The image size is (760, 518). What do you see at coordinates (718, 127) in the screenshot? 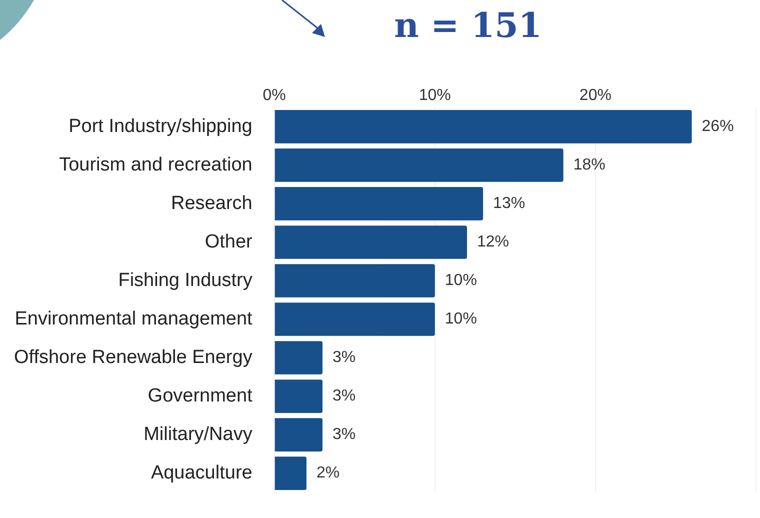
I see `data-label: 26%` at bounding box center [718, 127].